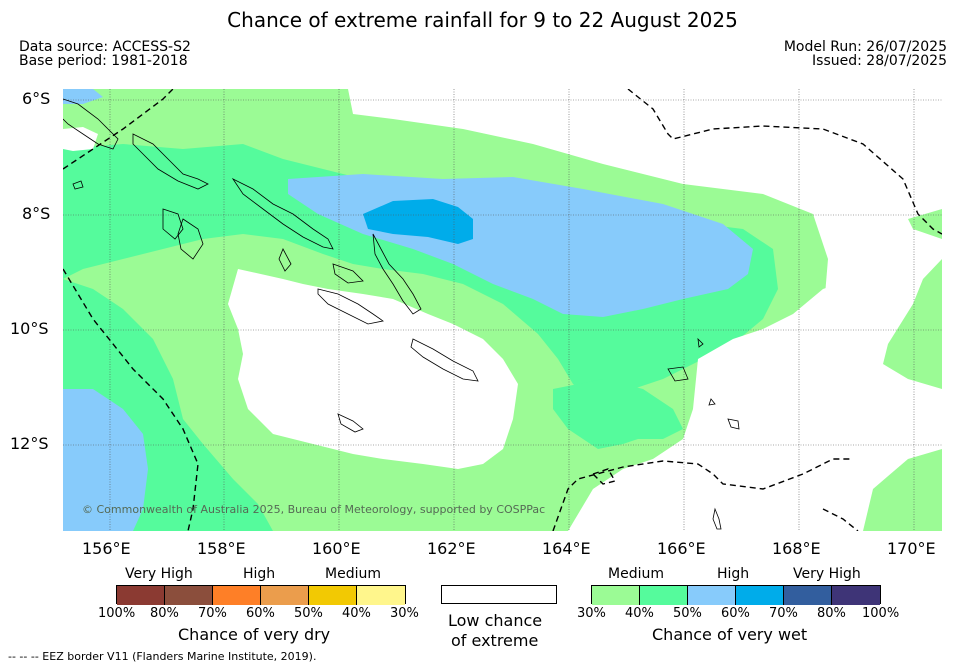  I want to click on lon-label-166e: 166°E, so click(681, 548).